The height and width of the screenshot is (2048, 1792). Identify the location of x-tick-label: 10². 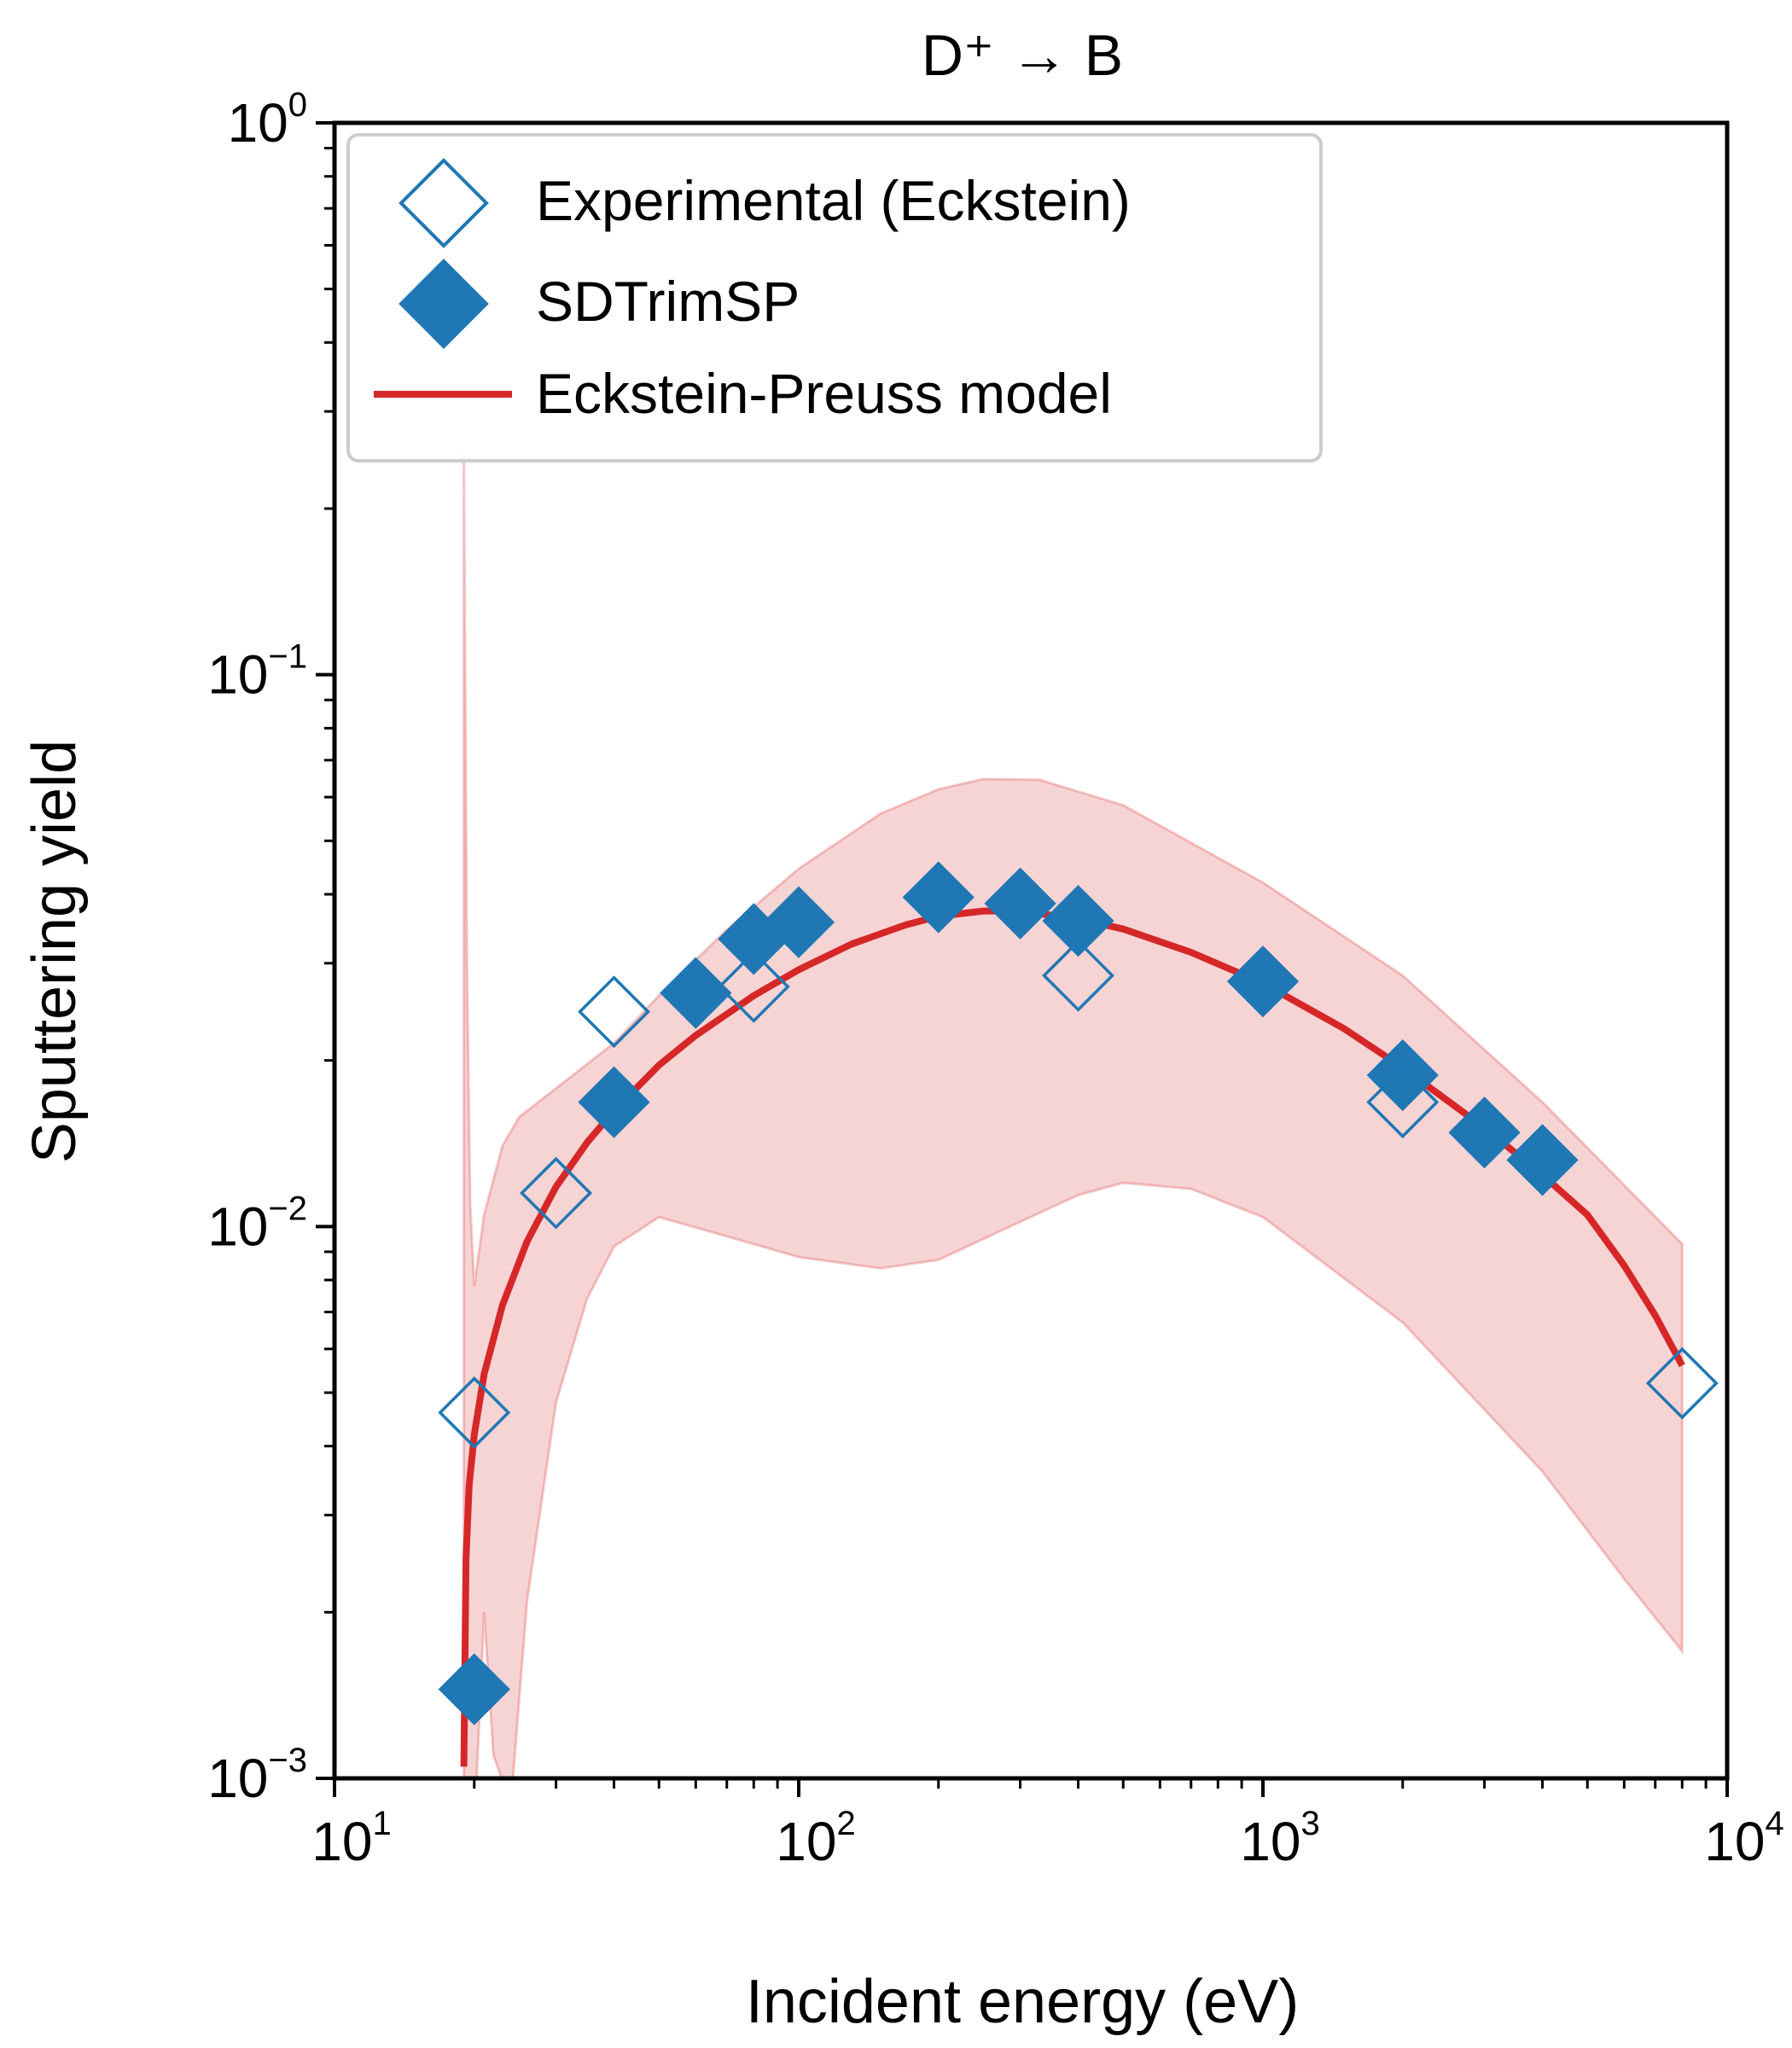
(815, 1839).